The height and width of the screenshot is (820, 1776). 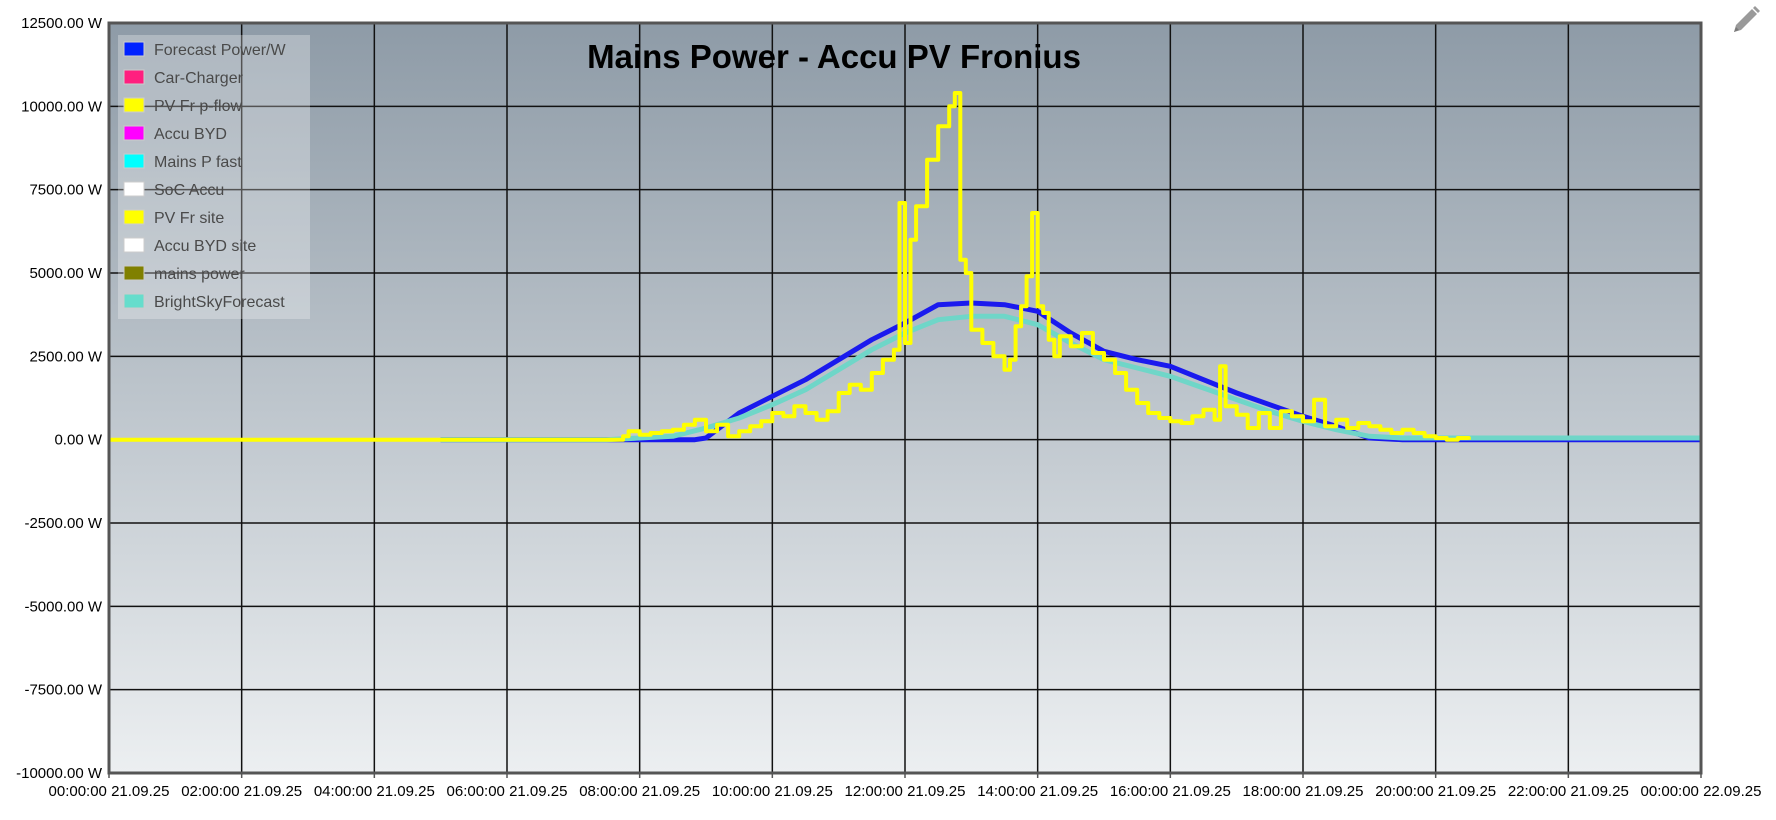 What do you see at coordinates (241, 791) in the screenshot?
I see `x-tick-label: 02:00:00 21.09.25` at bounding box center [241, 791].